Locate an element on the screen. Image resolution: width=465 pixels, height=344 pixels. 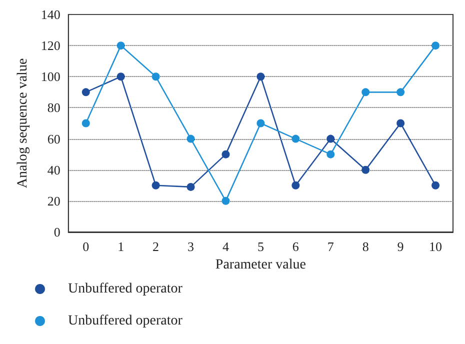
x-tick-label: 8 is located at coordinates (365, 246).